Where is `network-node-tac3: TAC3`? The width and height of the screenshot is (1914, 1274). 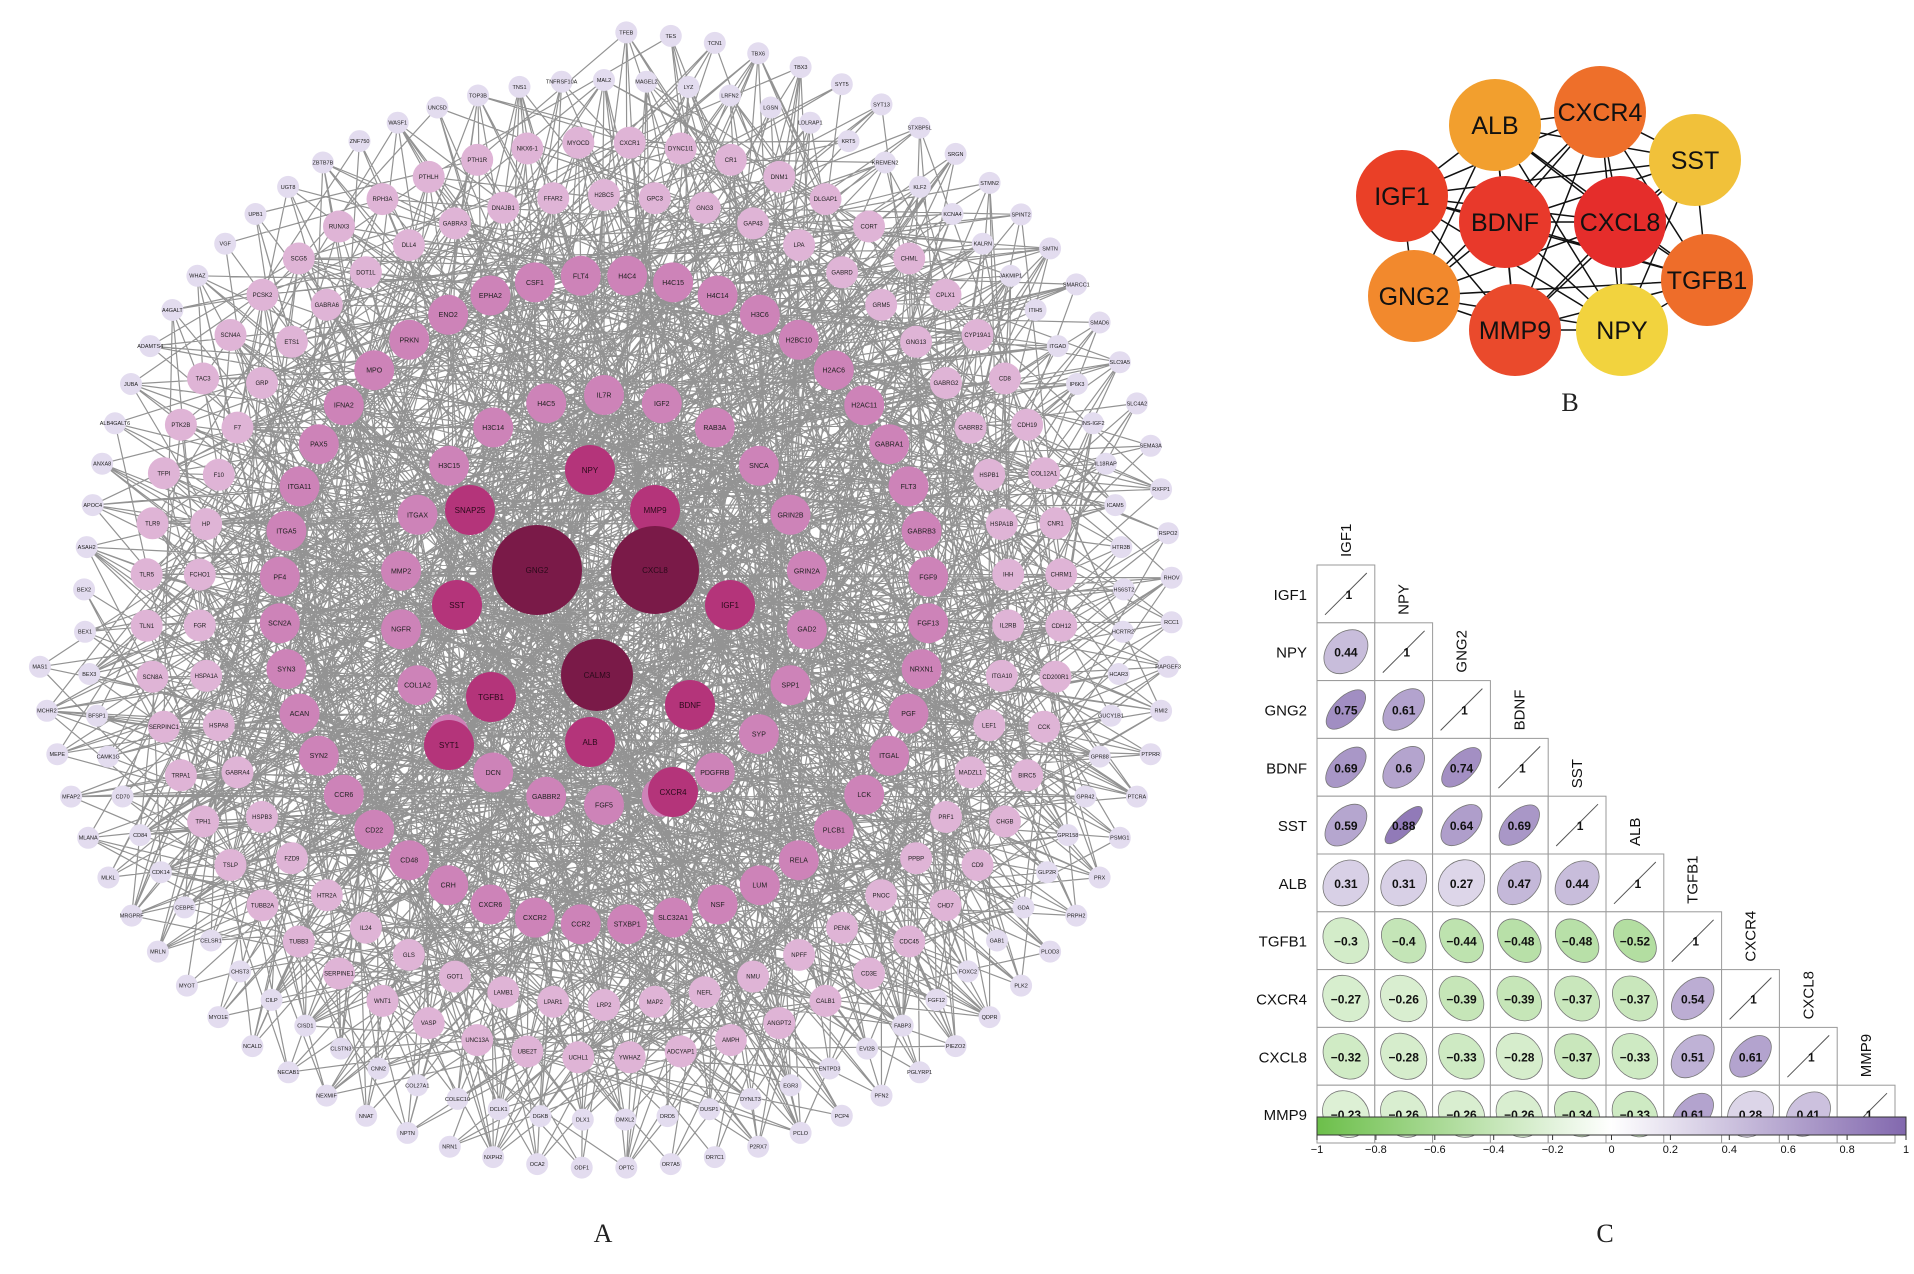
network-node-tac3: TAC3 is located at coordinates (203, 378).